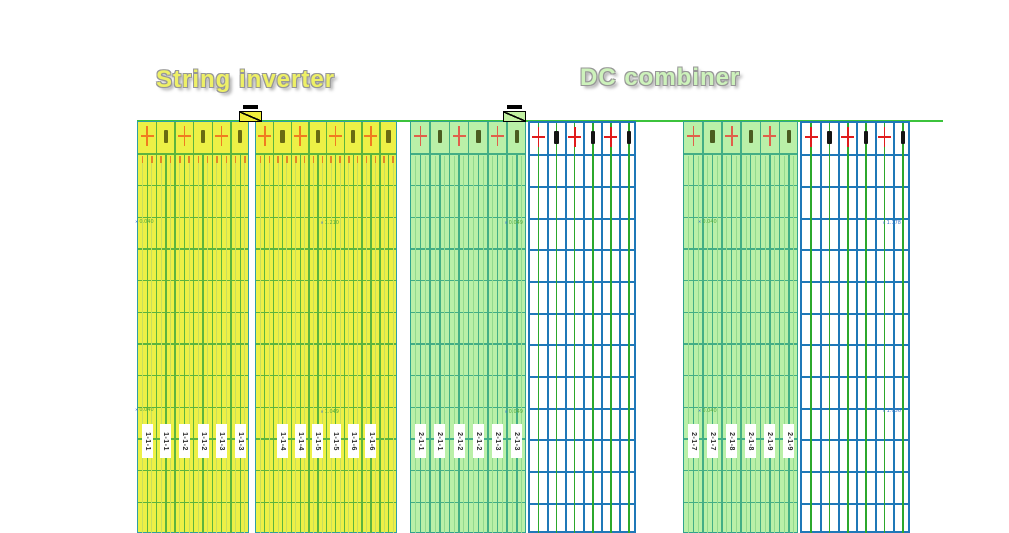 The height and width of the screenshot is (533, 1009). I want to click on dimension-annotation: ✕1.056, so click(891, 411).